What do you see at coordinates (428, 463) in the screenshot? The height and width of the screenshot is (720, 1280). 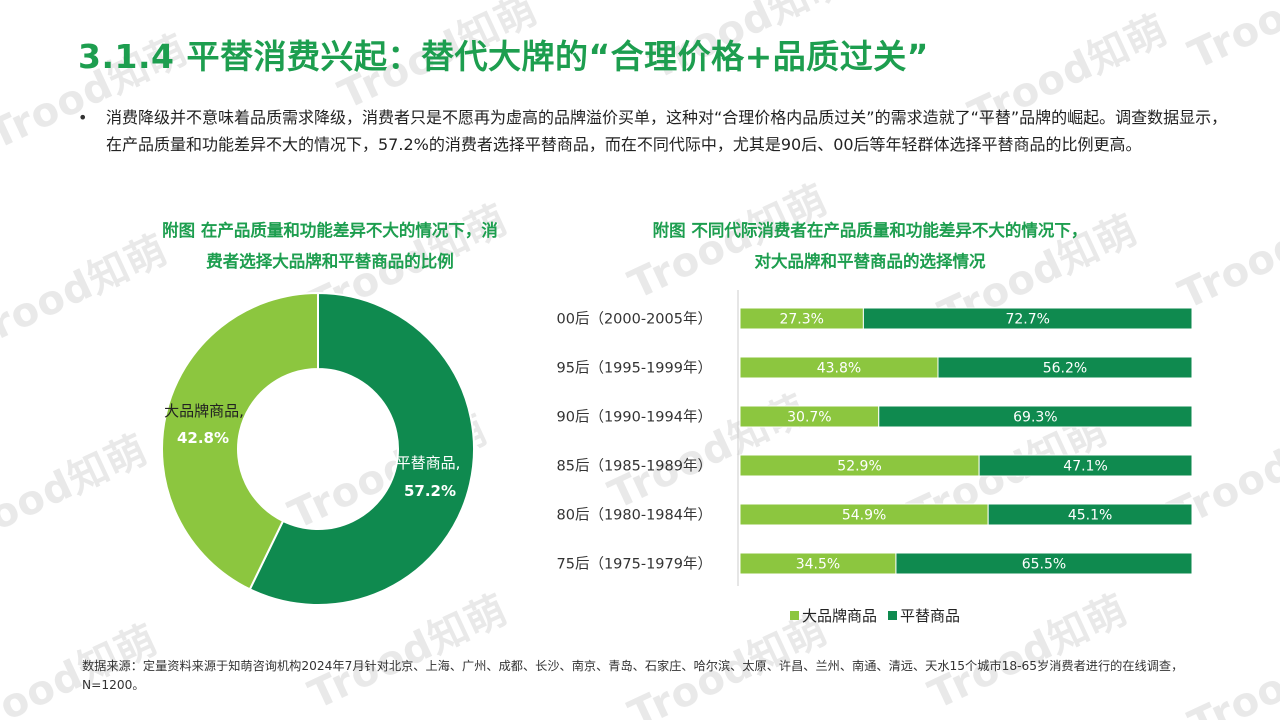 I see `donut-label-name-0: 平替商品,` at bounding box center [428, 463].